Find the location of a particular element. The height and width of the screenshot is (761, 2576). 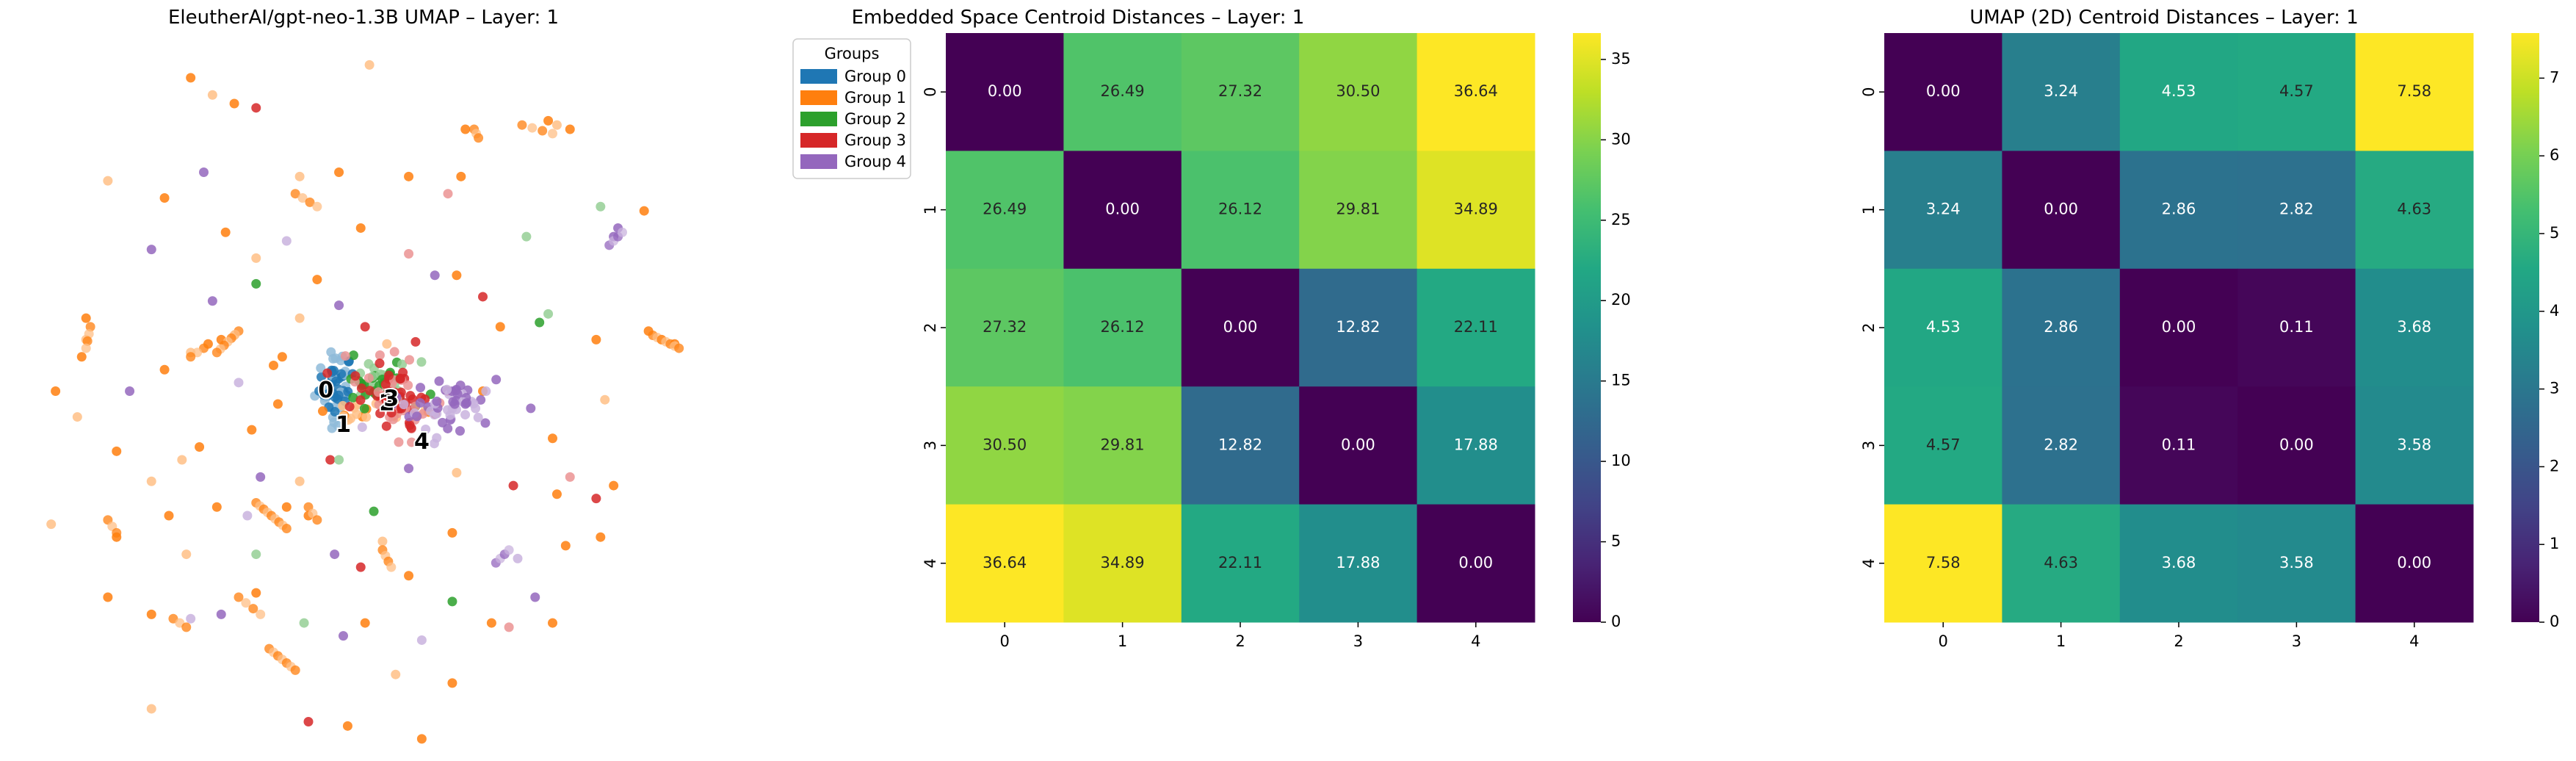

colorbar-tick-label: 15 is located at coordinates (1621, 380).